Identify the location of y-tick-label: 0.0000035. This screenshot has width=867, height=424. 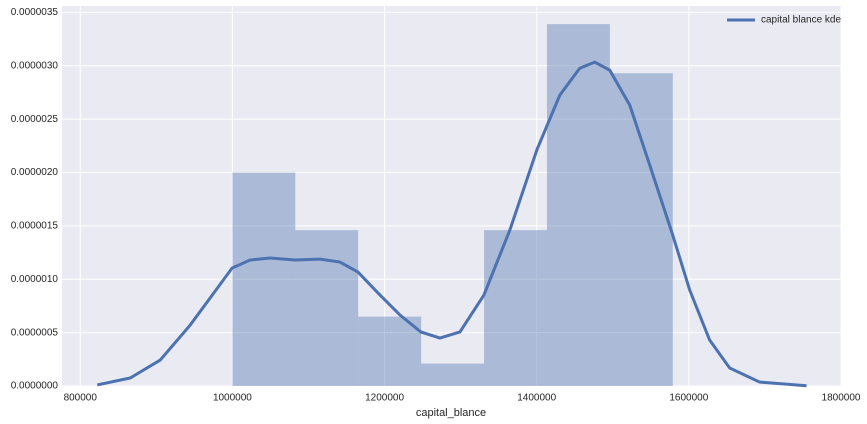
(35, 12).